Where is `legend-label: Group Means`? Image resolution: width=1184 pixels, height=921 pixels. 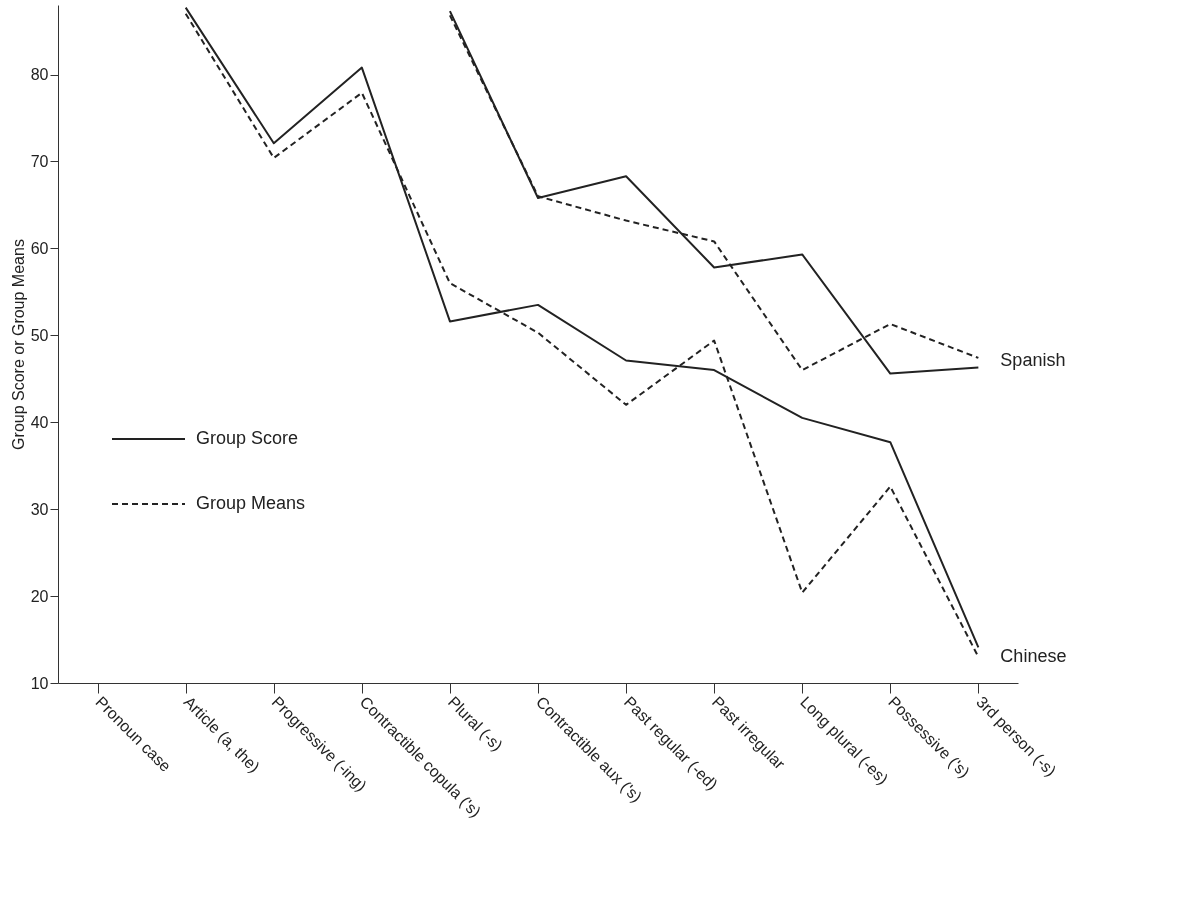 legend-label: Group Means is located at coordinates (251, 502).